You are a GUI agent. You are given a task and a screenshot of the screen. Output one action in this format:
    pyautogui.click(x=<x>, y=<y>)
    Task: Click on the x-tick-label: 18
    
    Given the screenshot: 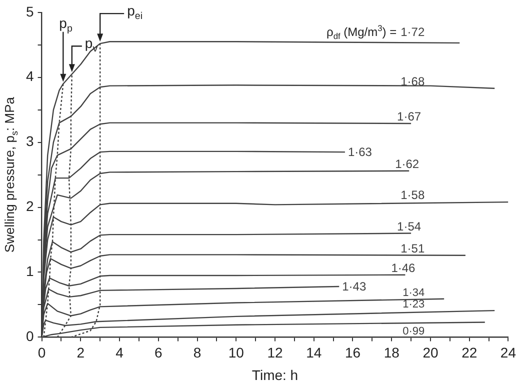 What is the action you would take?
    pyautogui.click(x=392, y=352)
    